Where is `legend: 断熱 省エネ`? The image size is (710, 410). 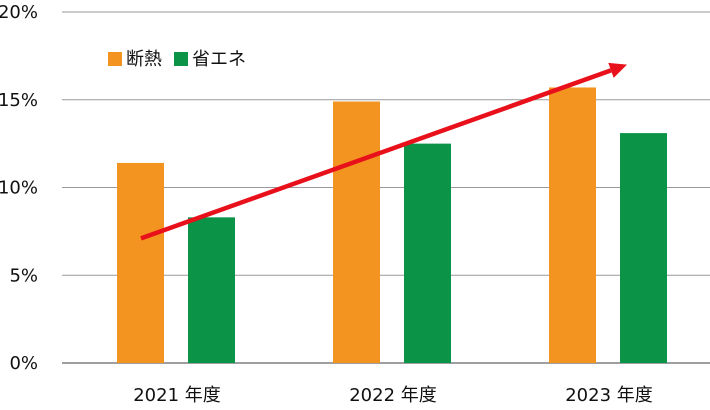
legend: 断熱 省エネ is located at coordinates (177, 59).